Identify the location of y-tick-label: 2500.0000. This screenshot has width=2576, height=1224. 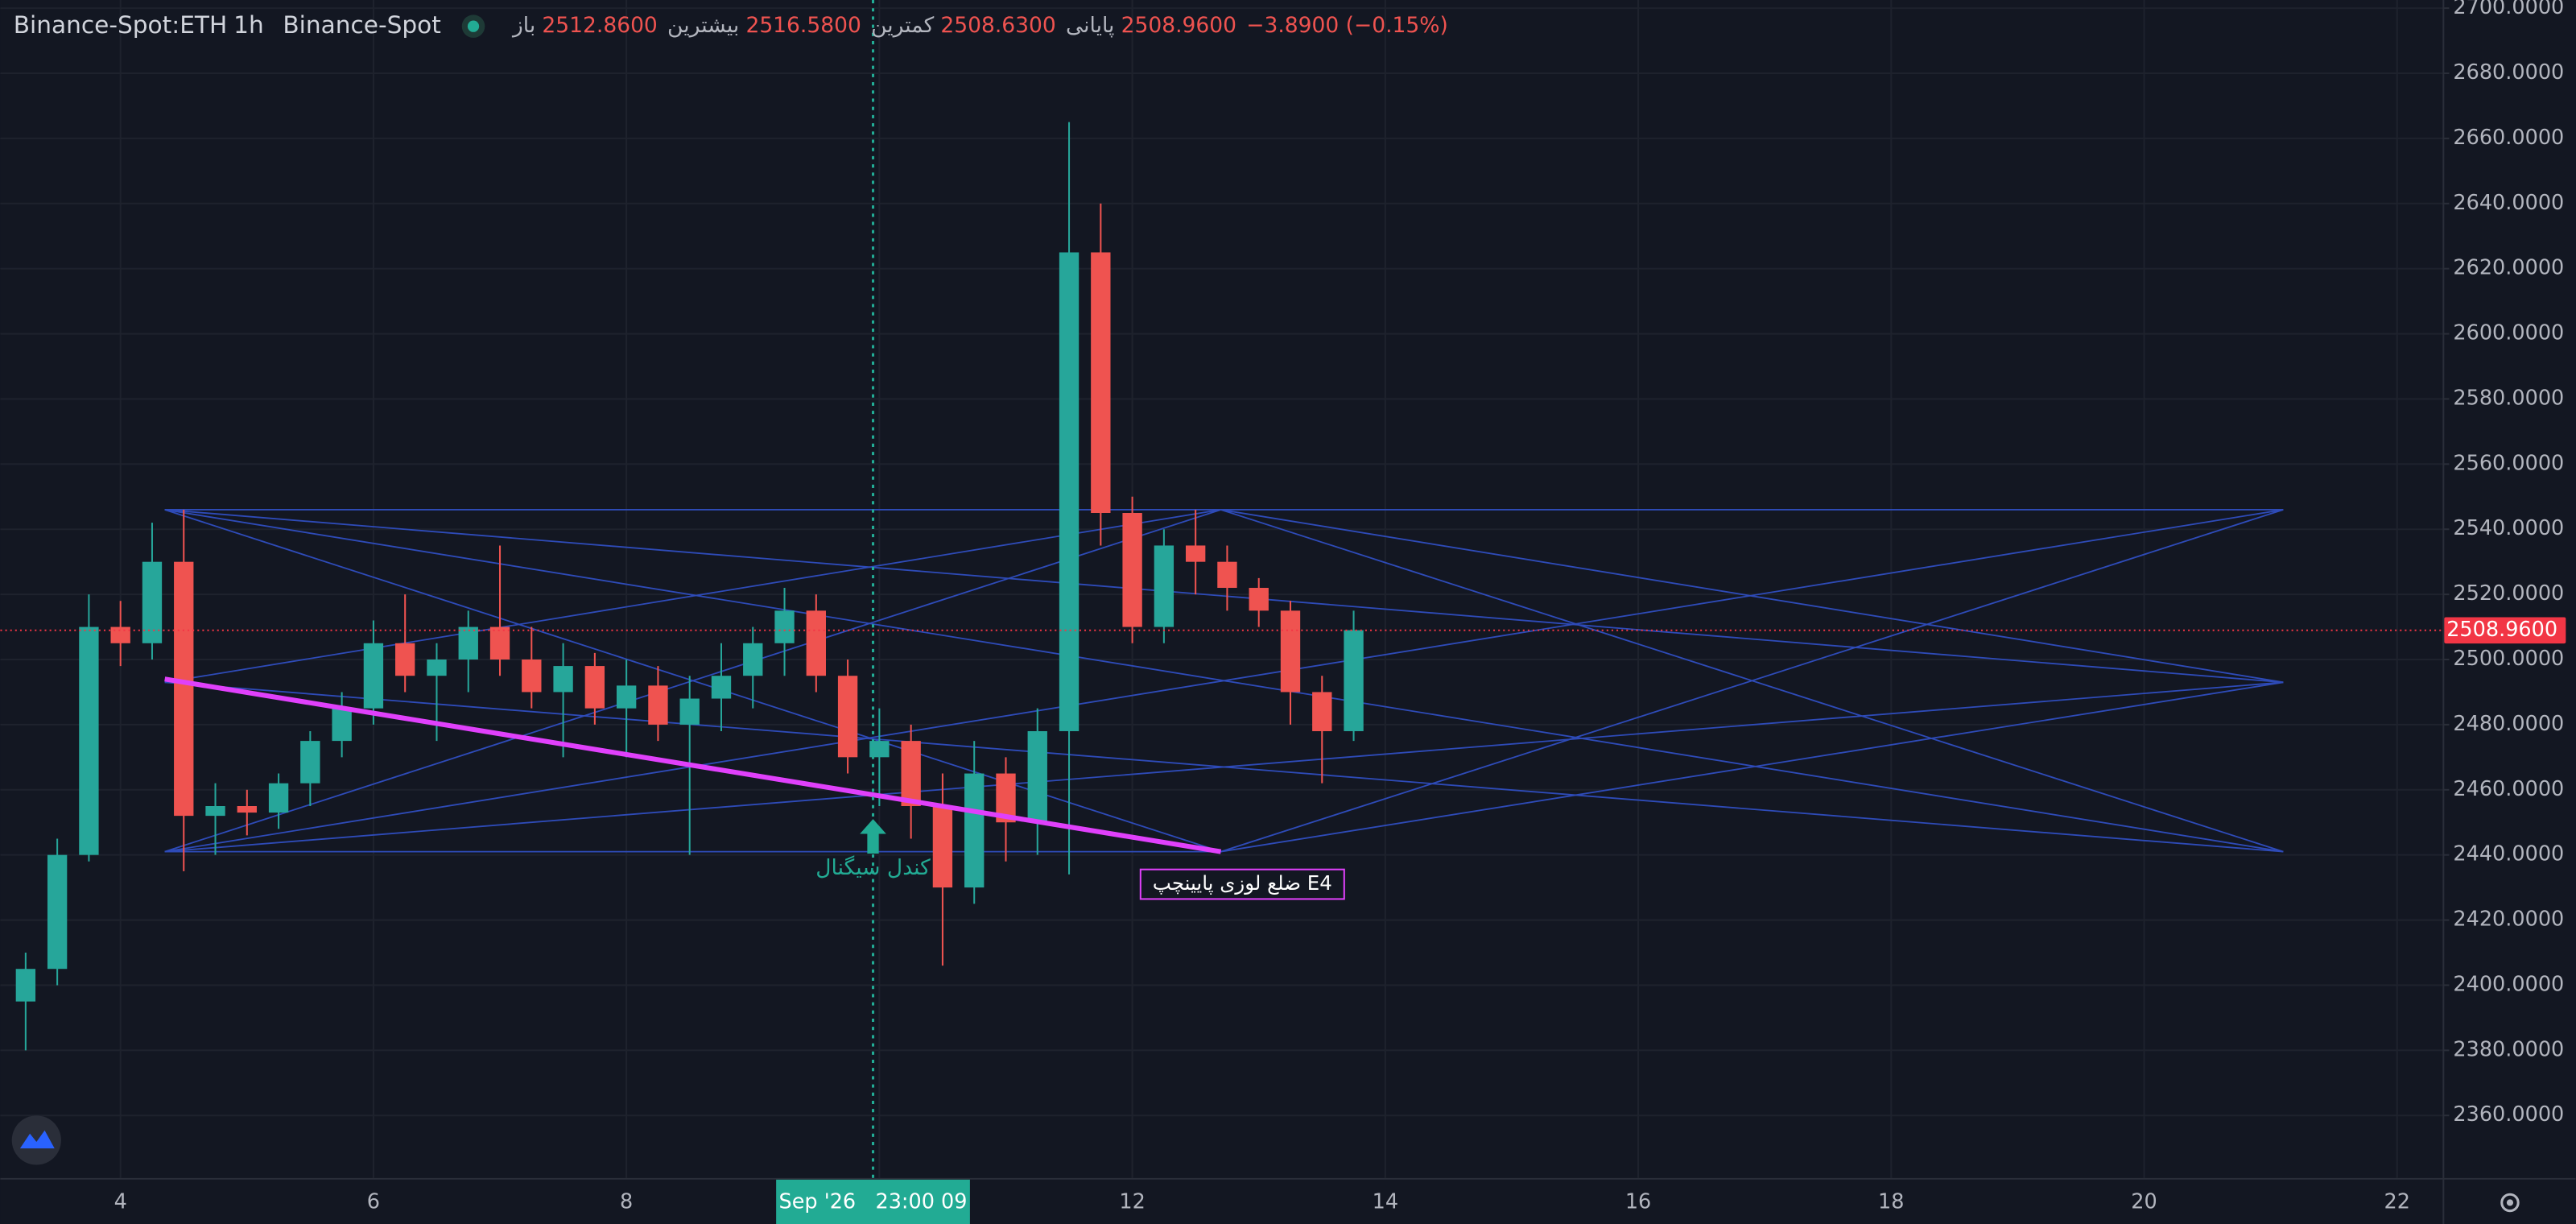
(2508, 659).